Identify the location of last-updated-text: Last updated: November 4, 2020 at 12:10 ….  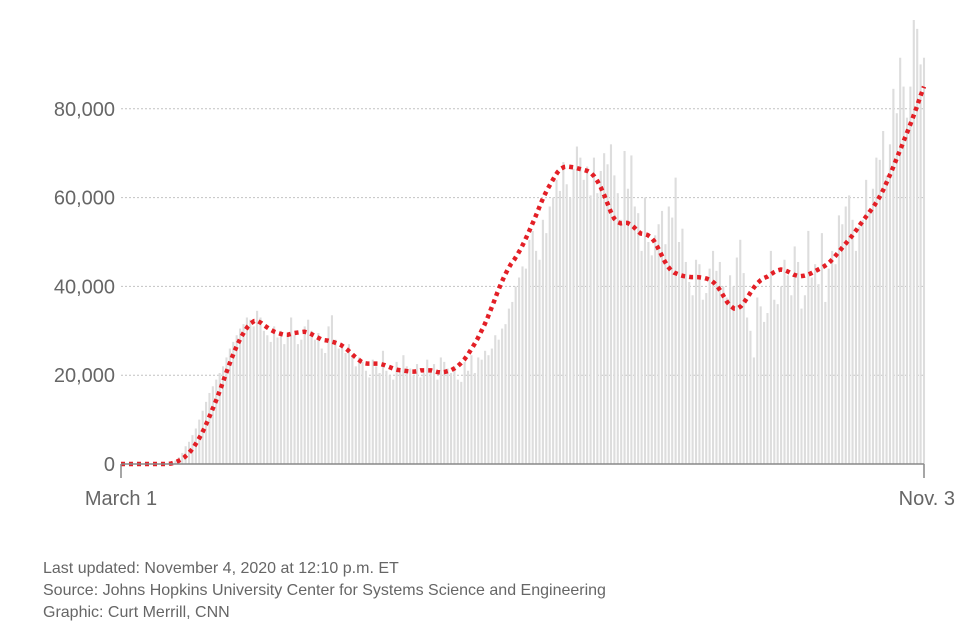
(221, 568).